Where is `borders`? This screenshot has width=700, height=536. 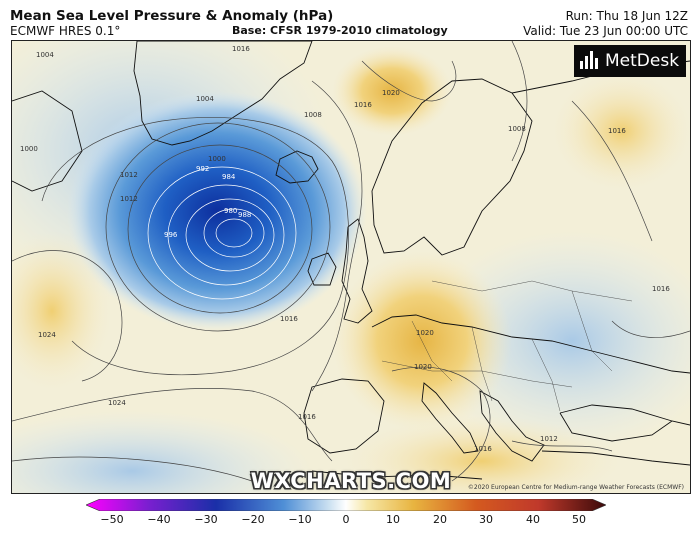 borders is located at coordinates (507, 346).